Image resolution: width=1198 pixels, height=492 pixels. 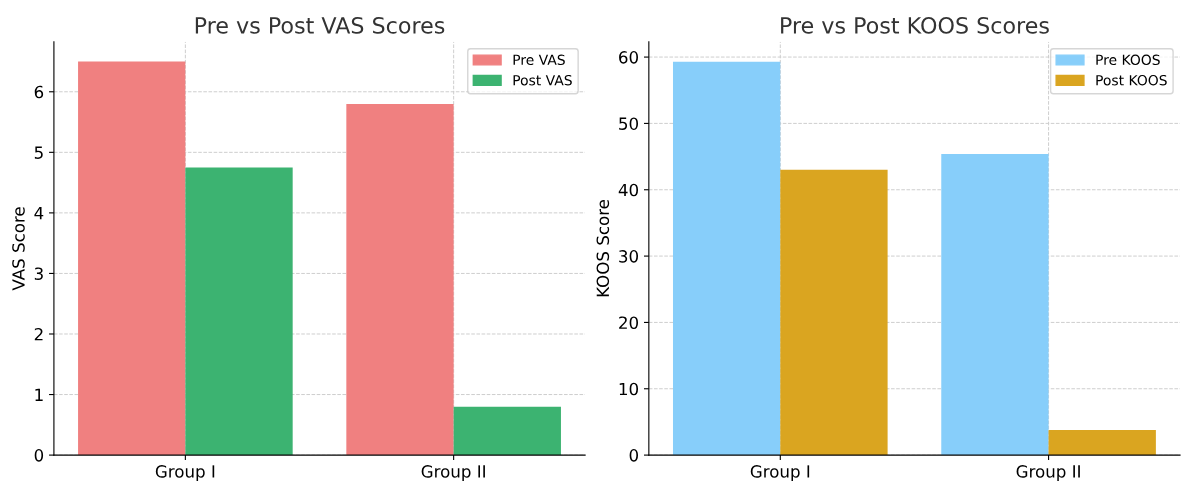 I want to click on chart-title: Pre vs Post KOOS Scores, so click(x=915, y=25).